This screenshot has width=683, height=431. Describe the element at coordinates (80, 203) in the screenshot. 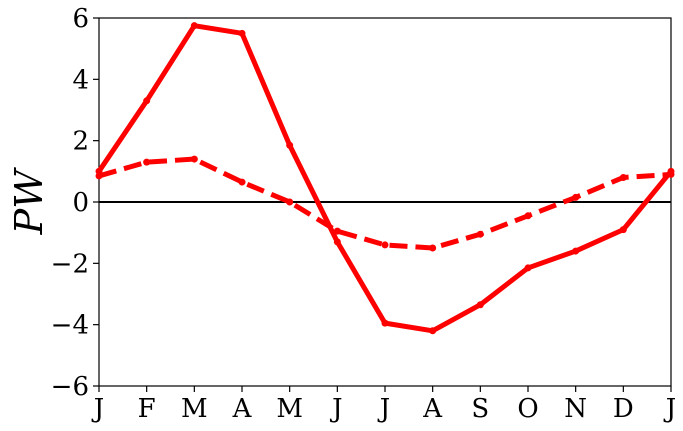

I see `y-tick-label: 0` at that location.